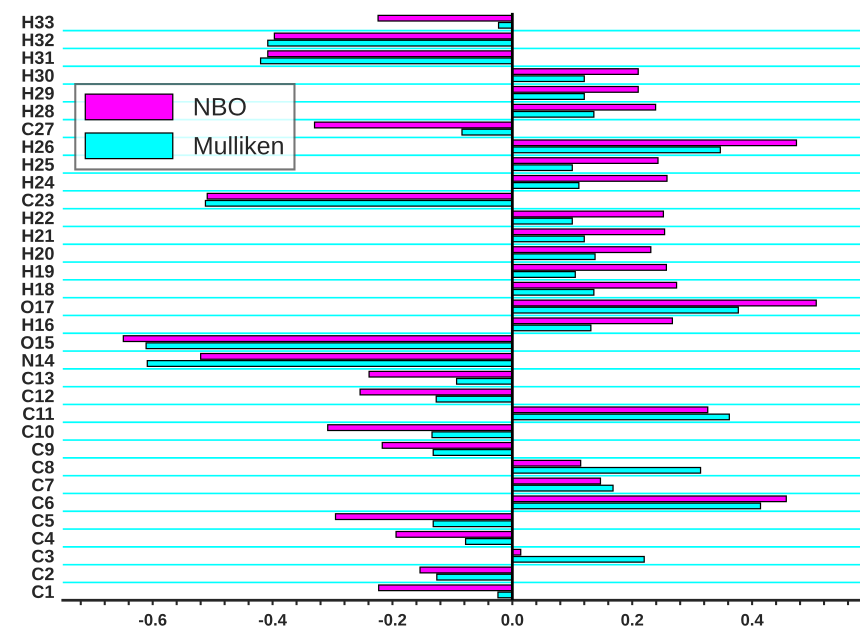  Describe the element at coordinates (38, 93) in the screenshot. I see `y-tick-label: H29` at that location.